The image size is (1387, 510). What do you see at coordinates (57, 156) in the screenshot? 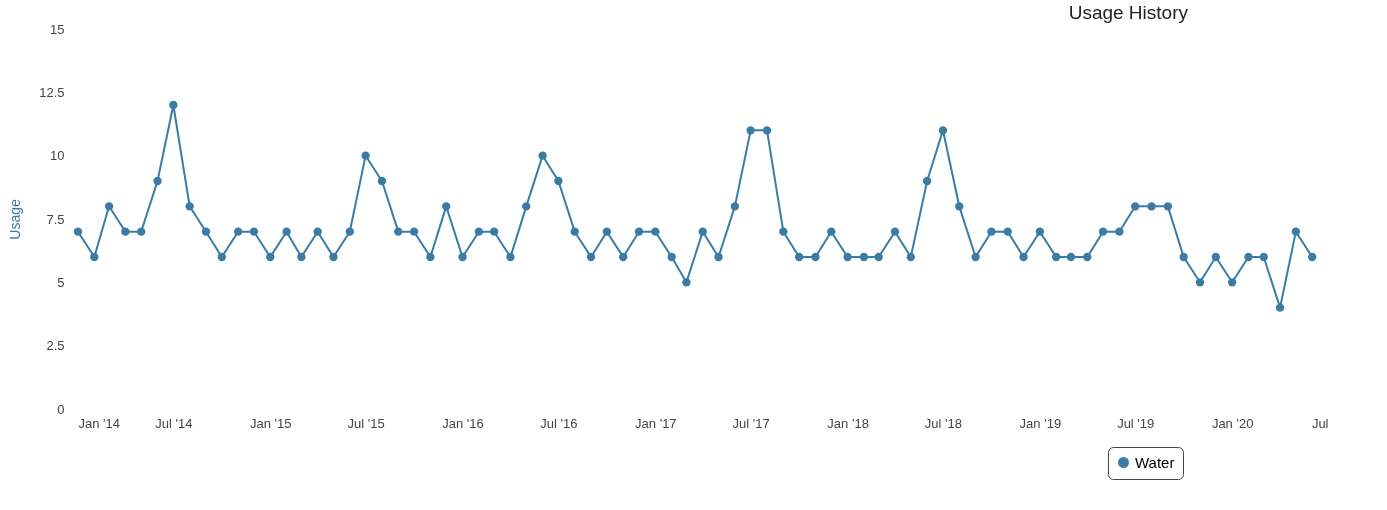
I see `y-tick-label: 10` at bounding box center [57, 156].